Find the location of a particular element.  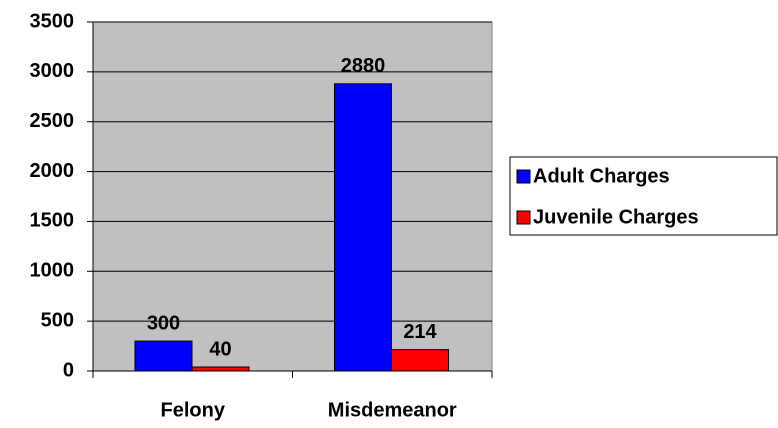

x-tick-label: Felony is located at coordinates (193, 410).